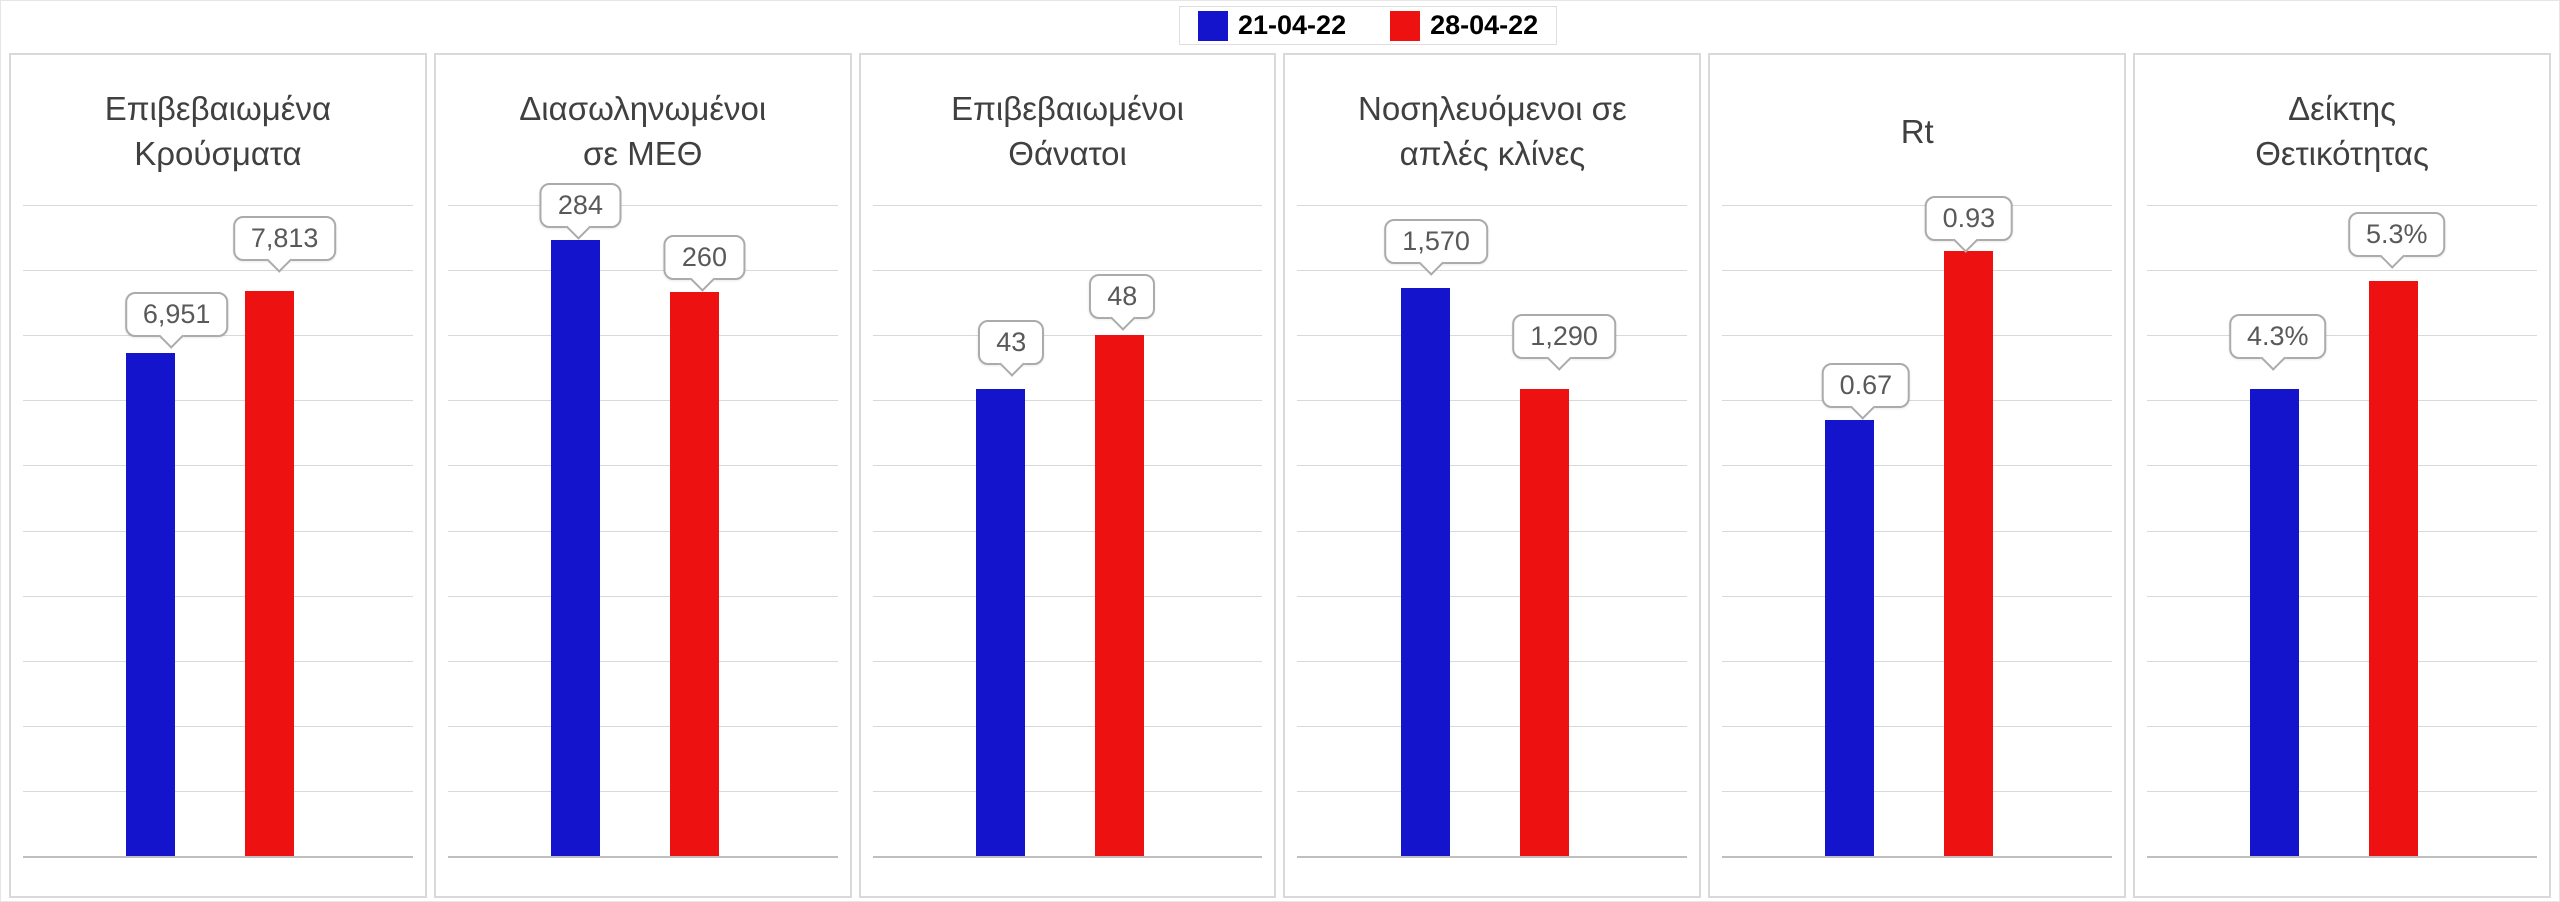 The width and height of the screenshot is (2560, 902). Describe the element at coordinates (1917, 526) in the screenshot. I see `plot-area: 0.67 0.93` at that location.